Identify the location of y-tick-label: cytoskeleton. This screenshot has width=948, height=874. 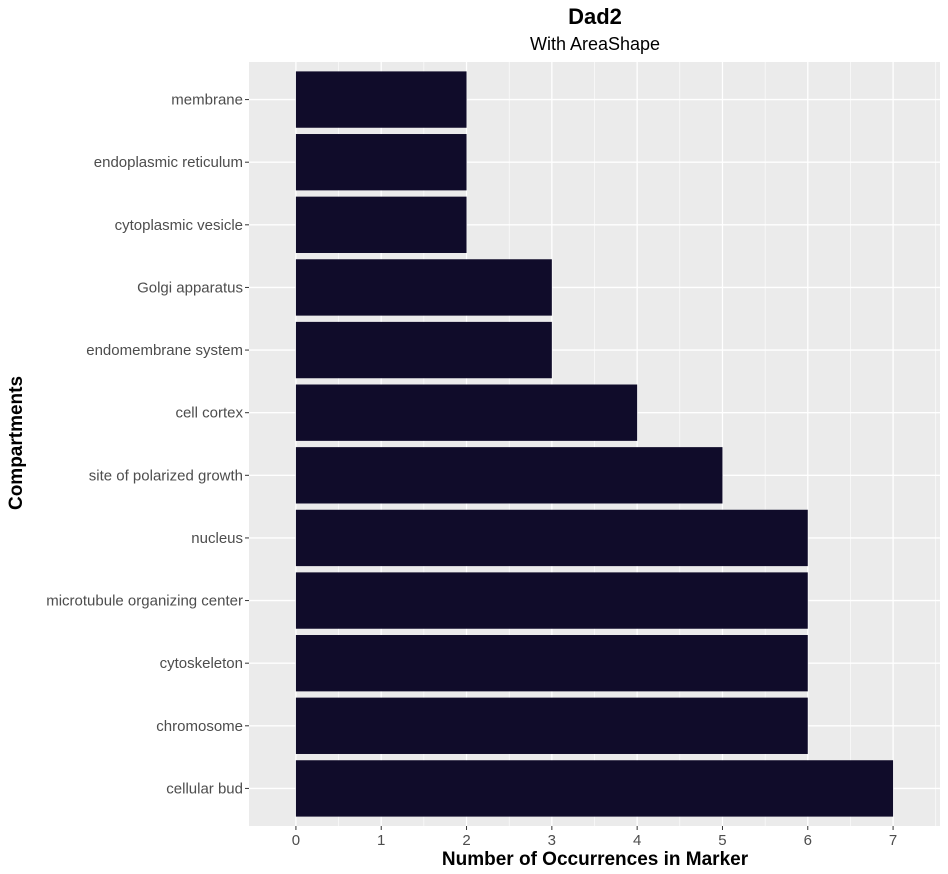
(201, 663).